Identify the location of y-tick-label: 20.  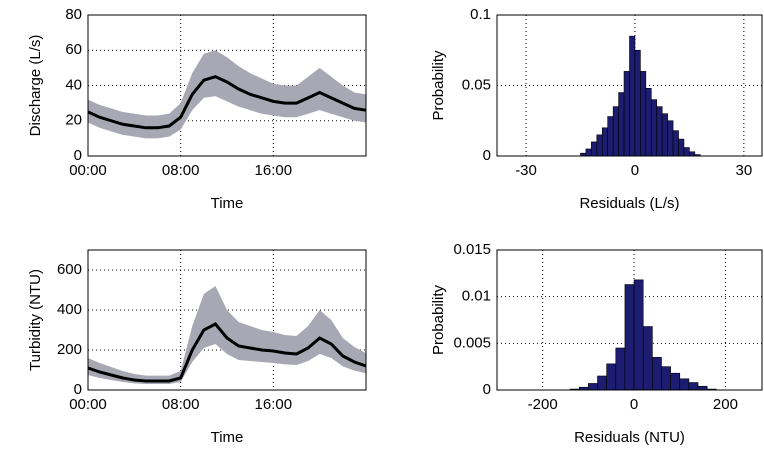
(73, 120).